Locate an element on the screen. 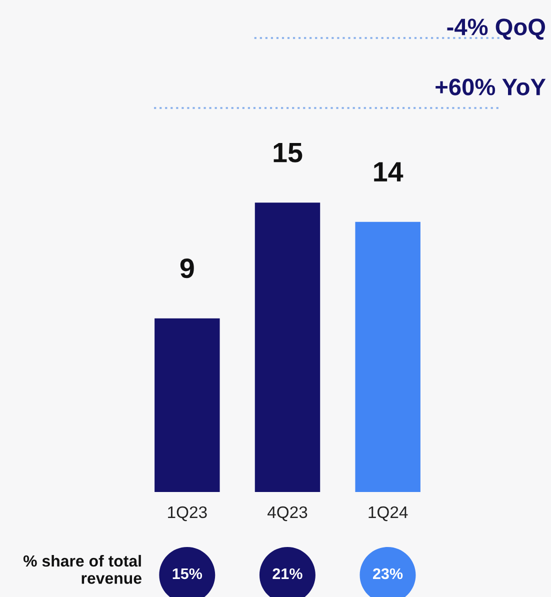  data-label: 15 is located at coordinates (288, 152).